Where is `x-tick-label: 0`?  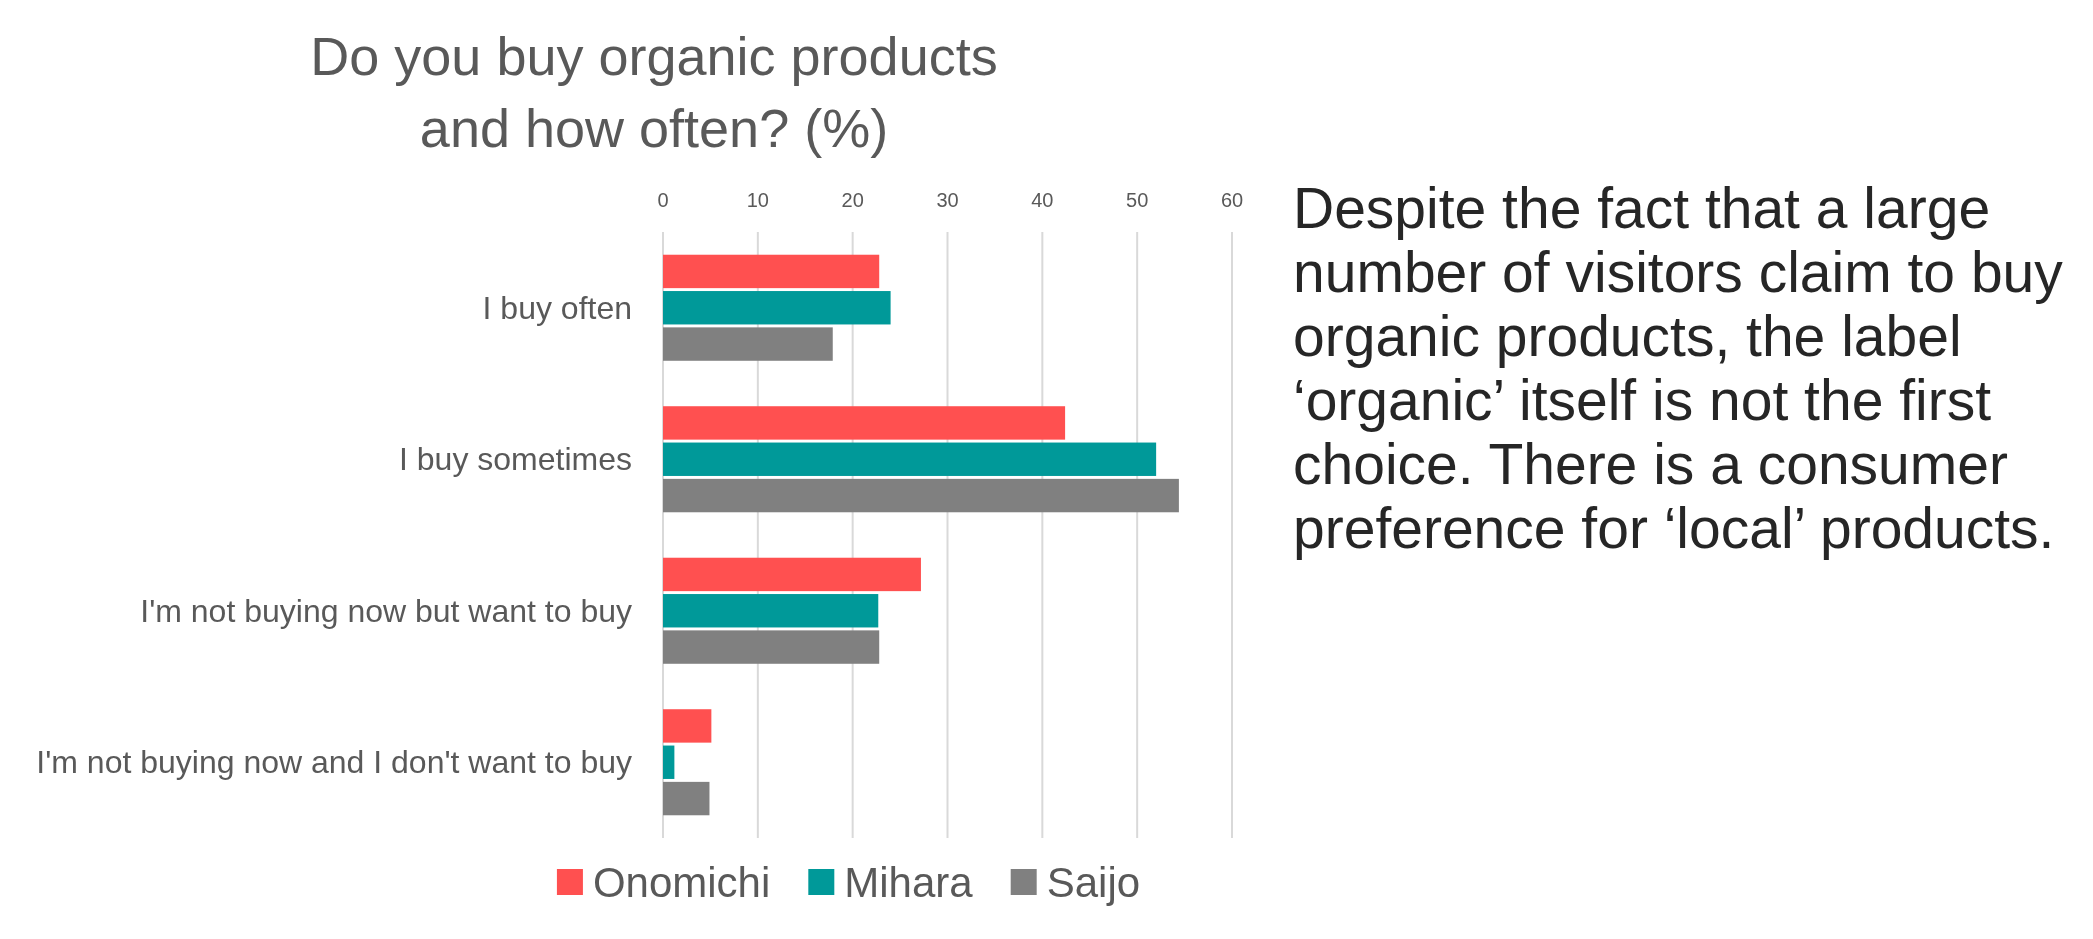
x-tick-label: 0 is located at coordinates (663, 200).